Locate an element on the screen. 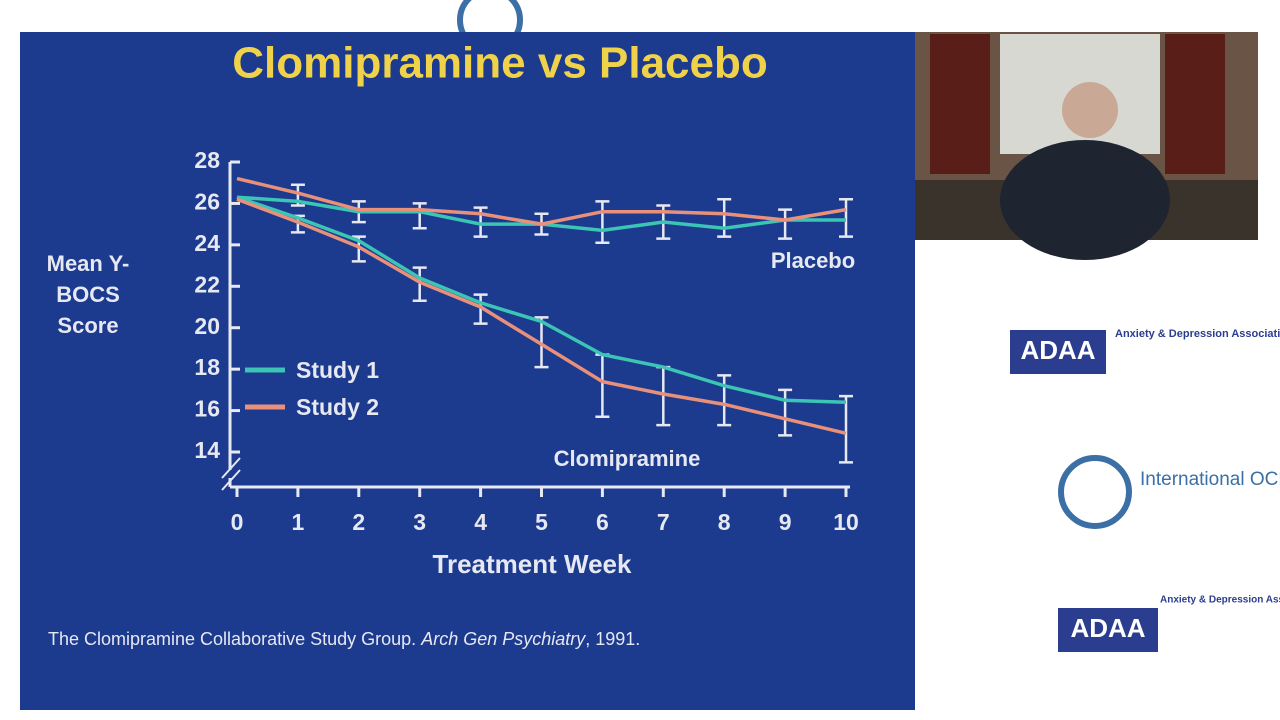  x-tick-label: 0 is located at coordinates (237, 522).